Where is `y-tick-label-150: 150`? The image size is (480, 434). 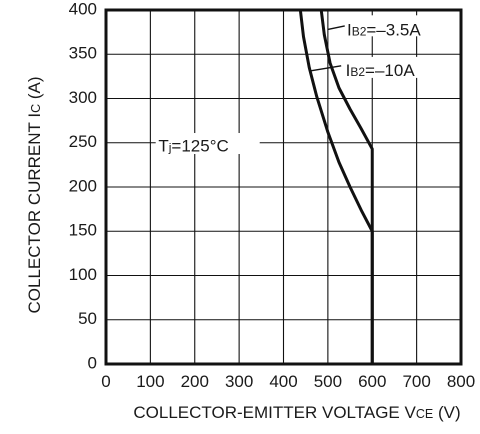
y-tick-label-150: 150 is located at coordinates (83, 230).